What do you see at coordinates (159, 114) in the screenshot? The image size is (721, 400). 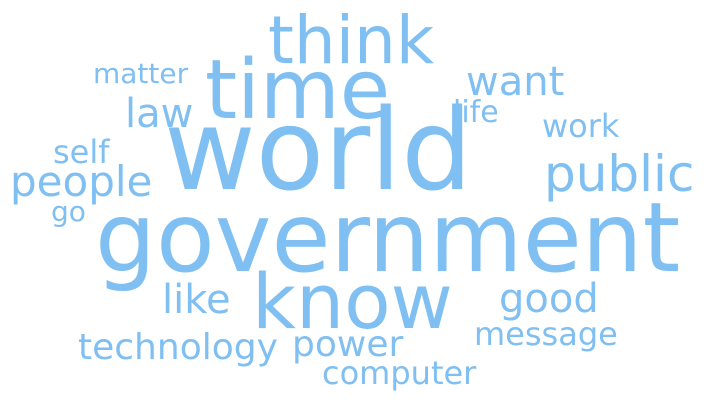 I see `word-law: law` at bounding box center [159, 114].